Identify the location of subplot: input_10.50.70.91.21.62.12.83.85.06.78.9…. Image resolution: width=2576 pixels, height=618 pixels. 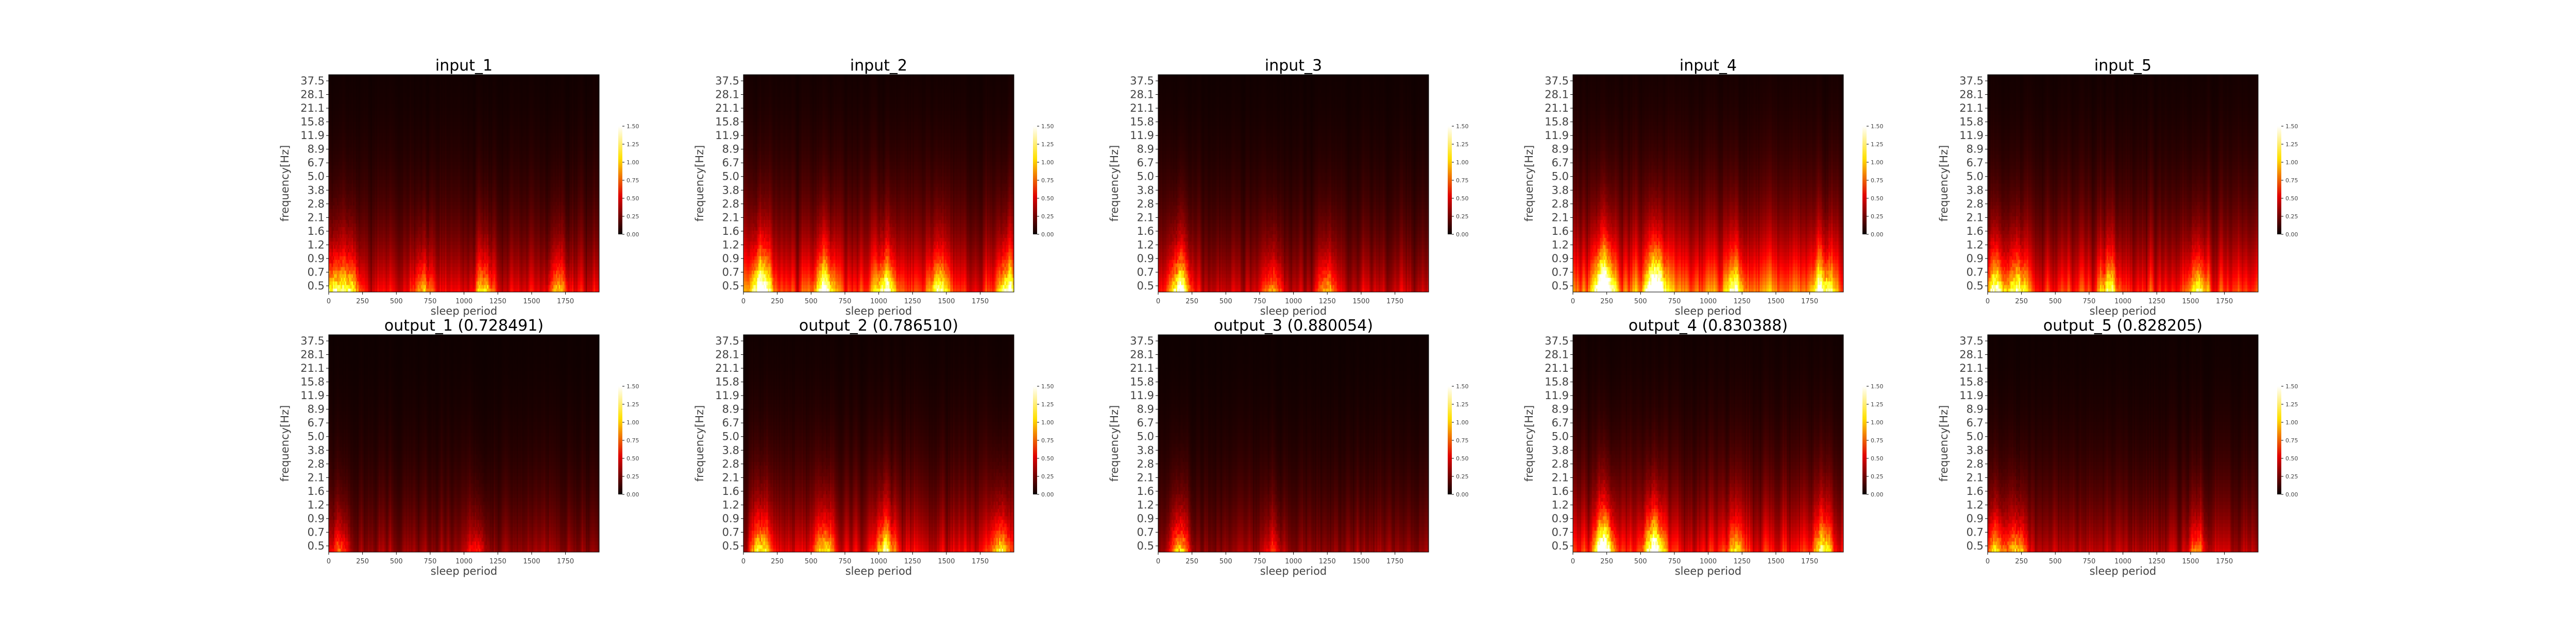
(459, 187).